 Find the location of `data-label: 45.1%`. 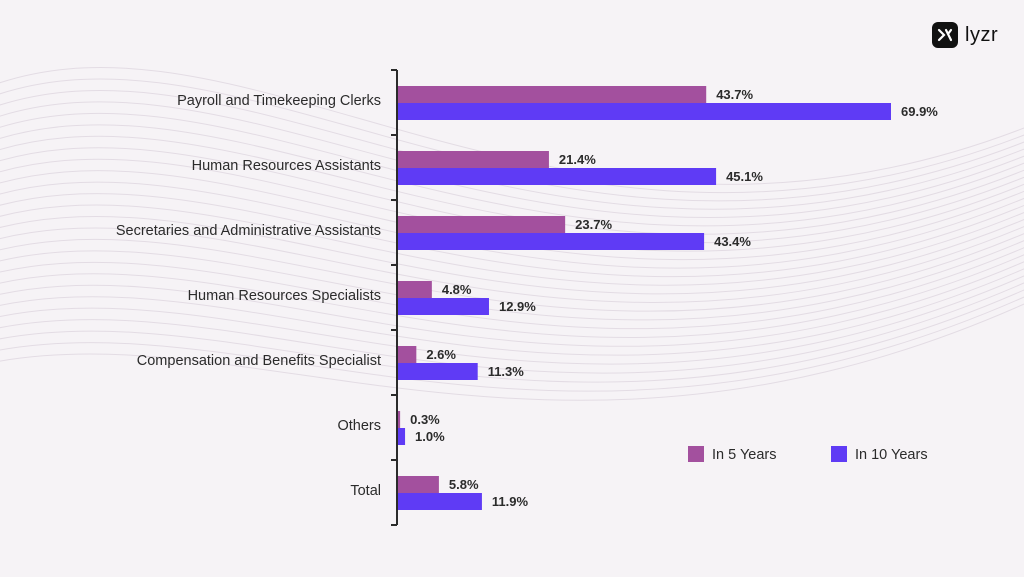

data-label: 45.1% is located at coordinates (744, 176).